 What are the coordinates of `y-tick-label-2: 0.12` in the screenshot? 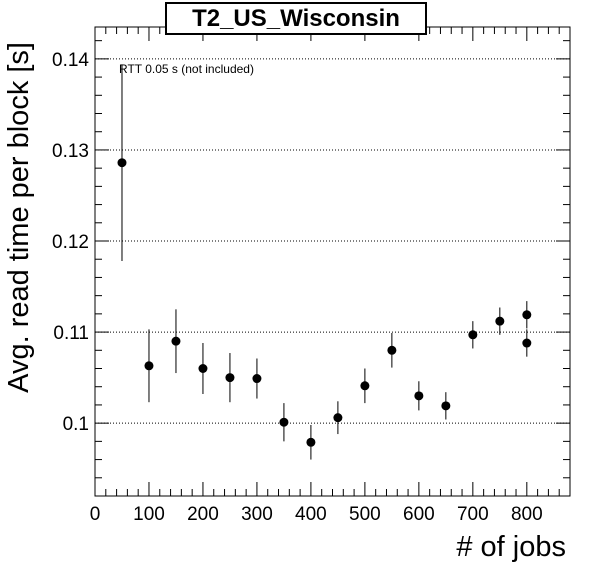 It's located at (70, 242).